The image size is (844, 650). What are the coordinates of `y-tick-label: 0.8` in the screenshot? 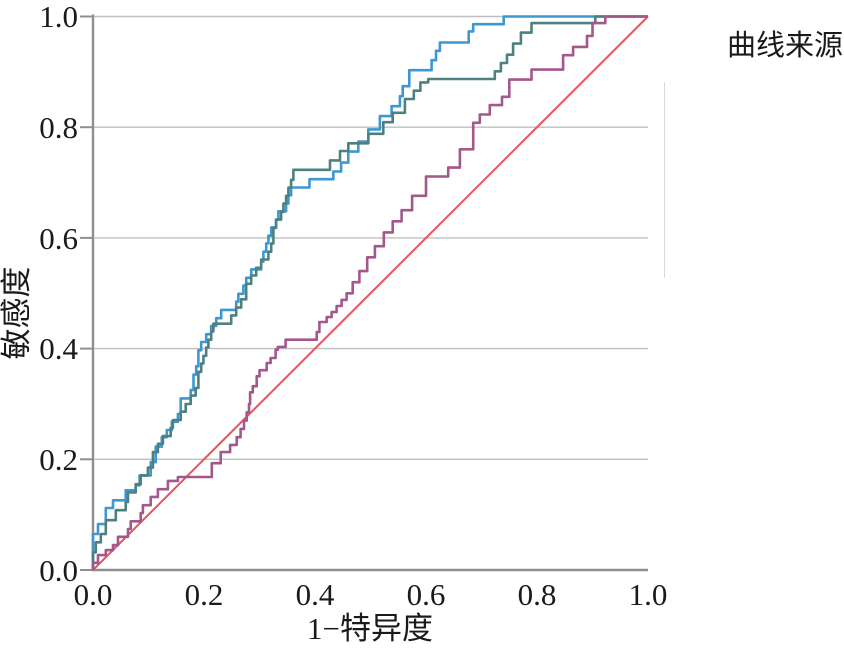 It's located at (58, 127).